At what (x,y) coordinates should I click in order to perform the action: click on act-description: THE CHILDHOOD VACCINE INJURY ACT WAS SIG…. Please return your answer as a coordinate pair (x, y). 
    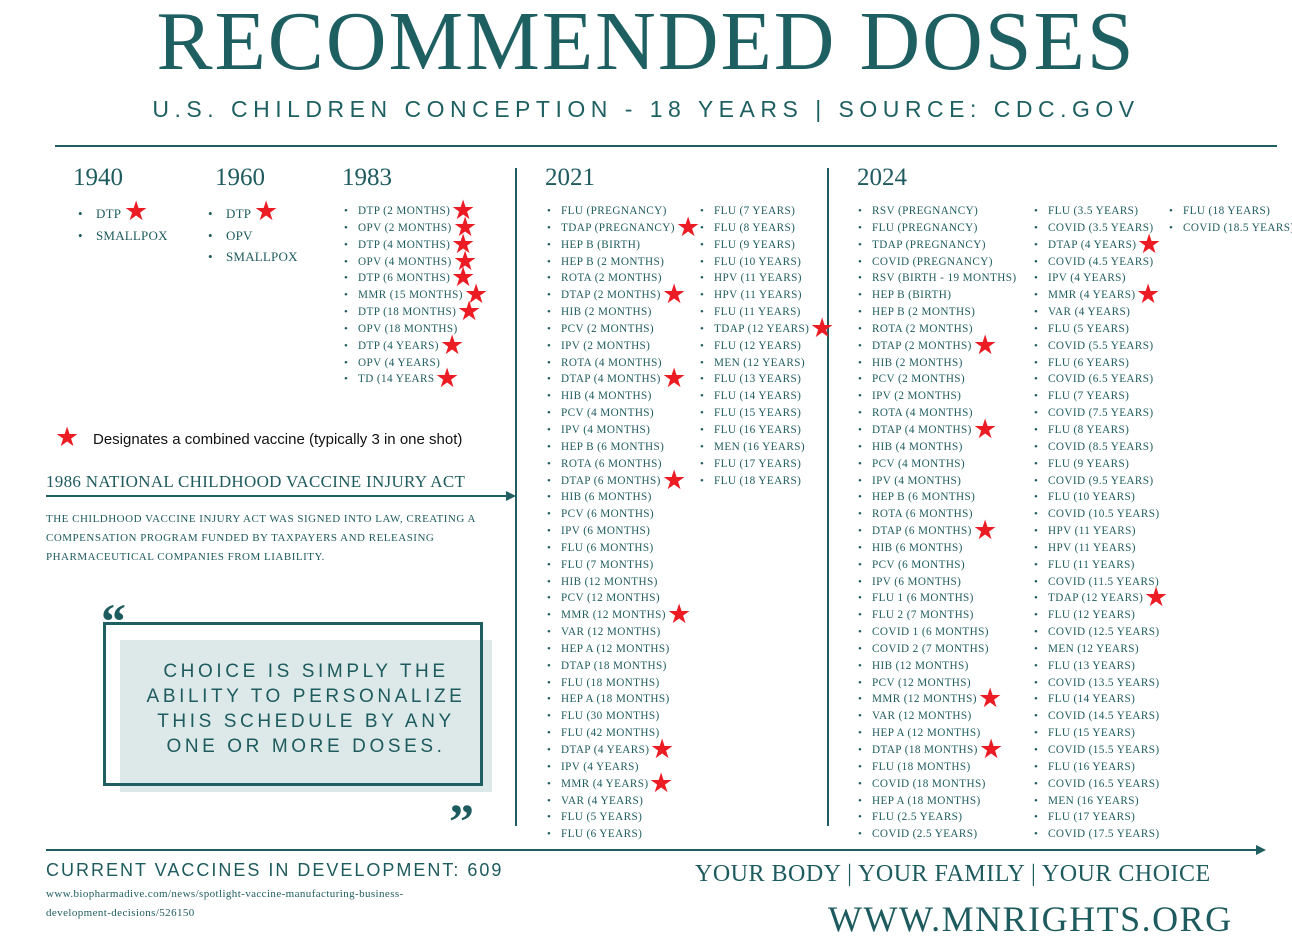
    Looking at the image, I should click on (261, 538).